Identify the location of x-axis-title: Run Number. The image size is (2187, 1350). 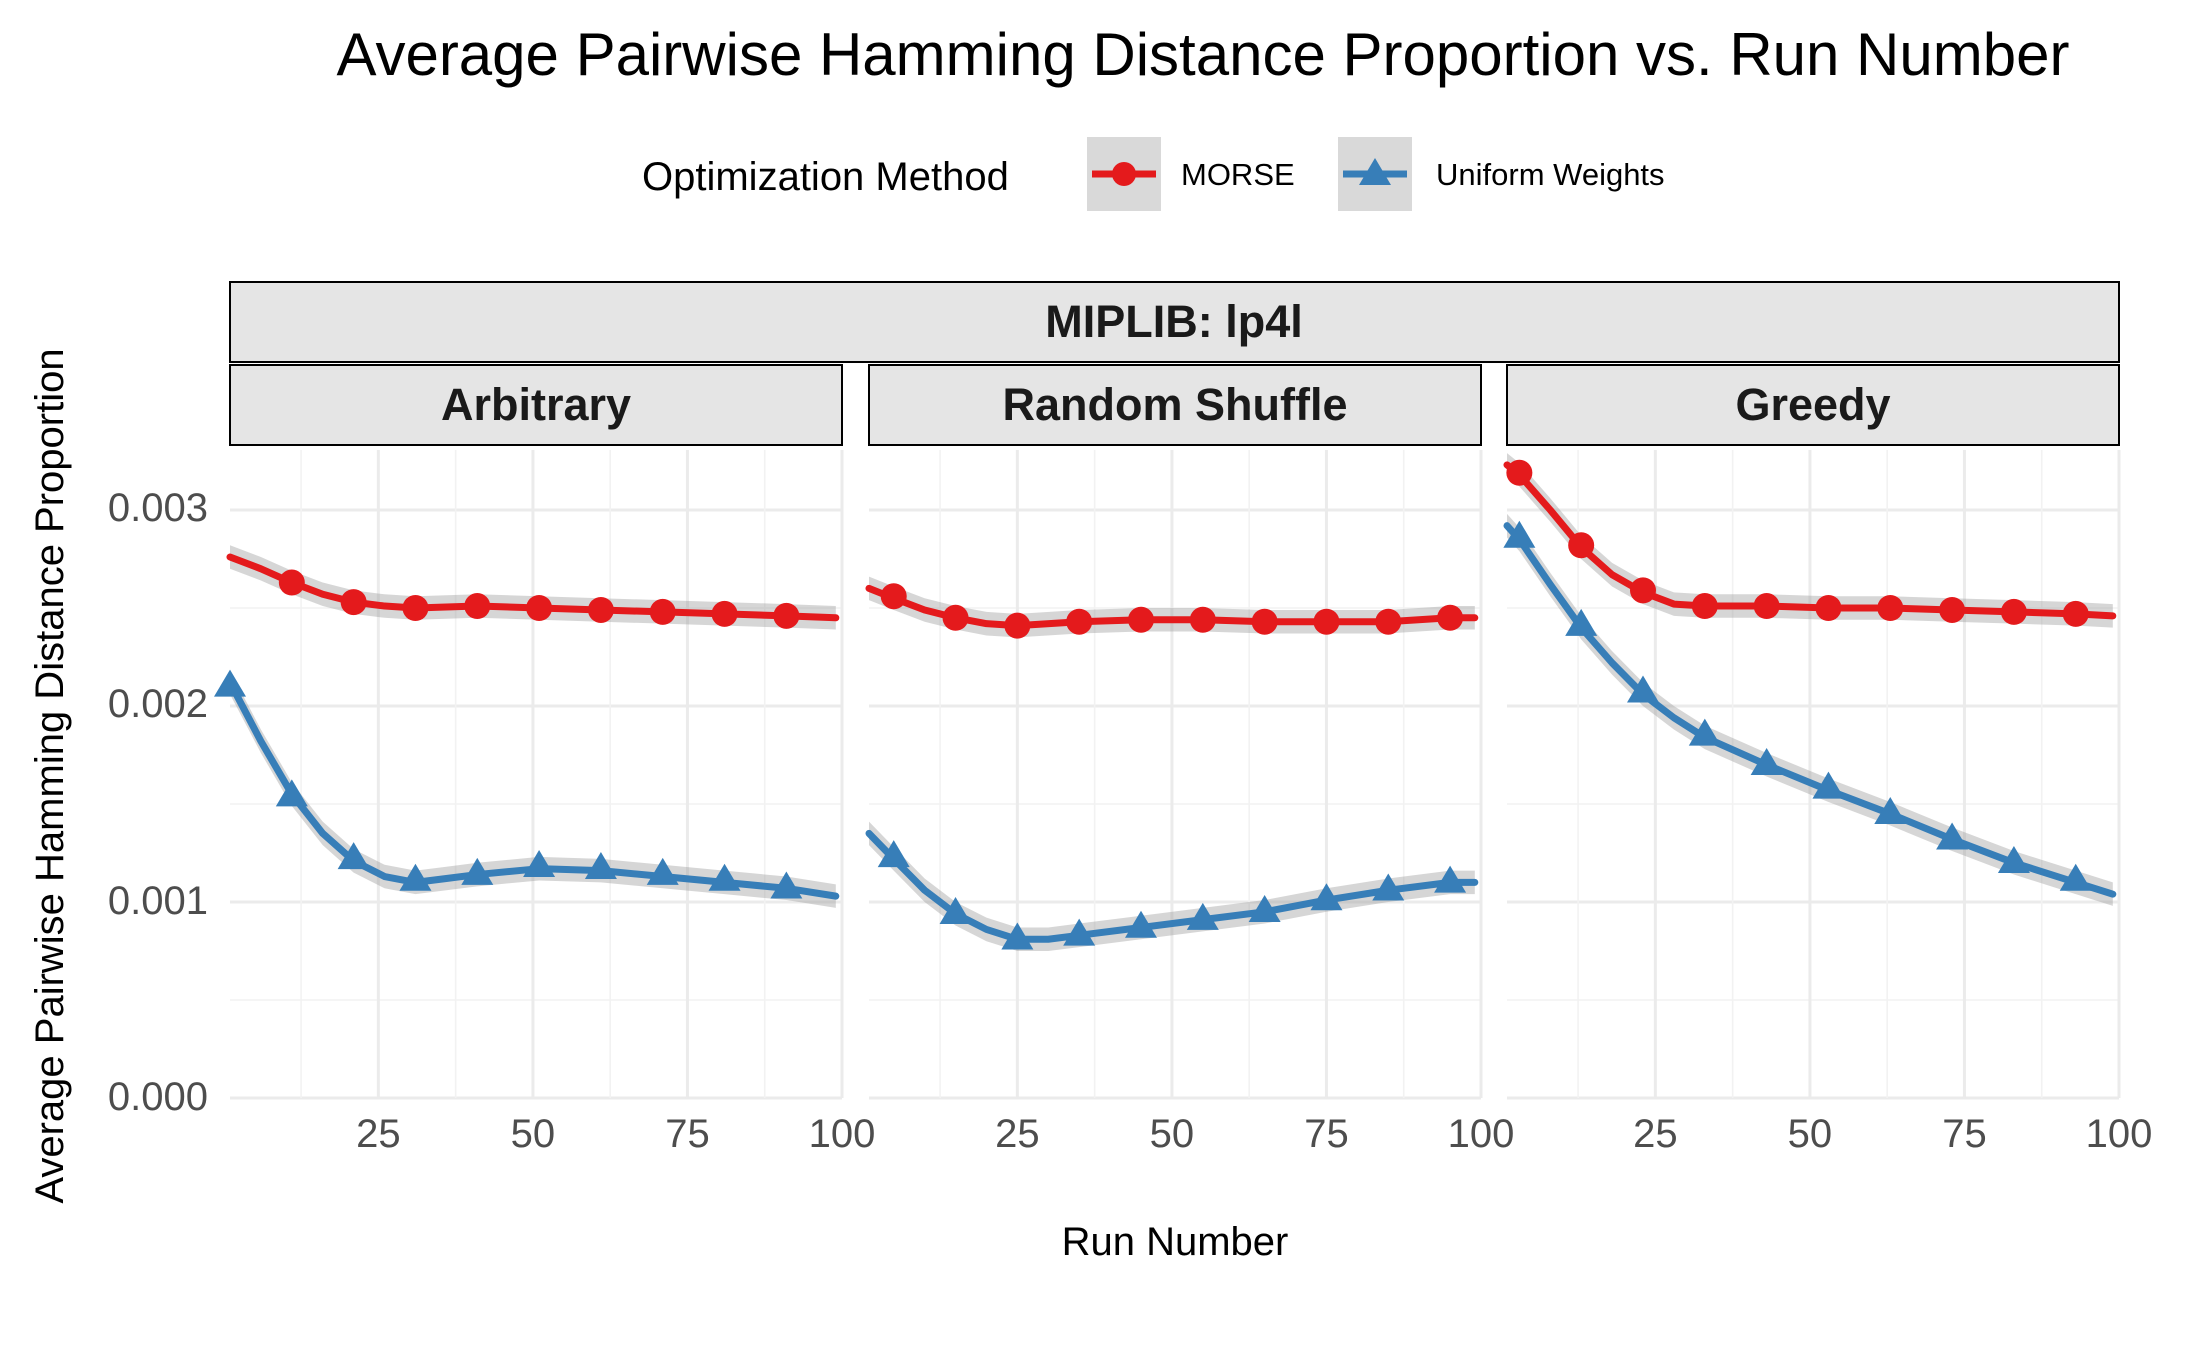
(1175, 1242).